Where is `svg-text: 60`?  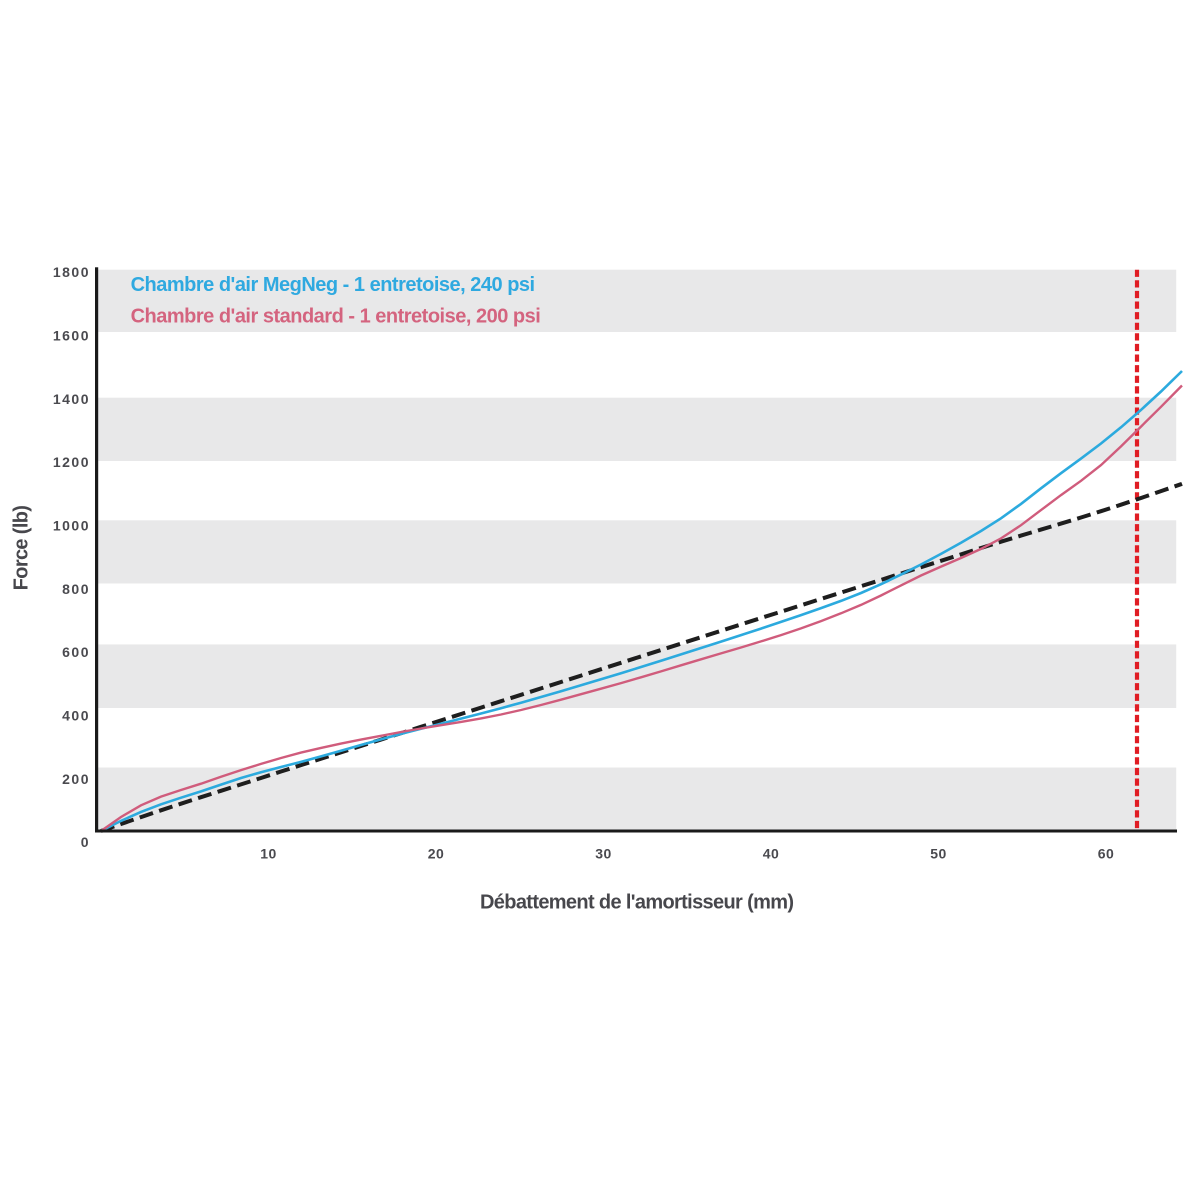 svg-text: 60 is located at coordinates (1106, 854).